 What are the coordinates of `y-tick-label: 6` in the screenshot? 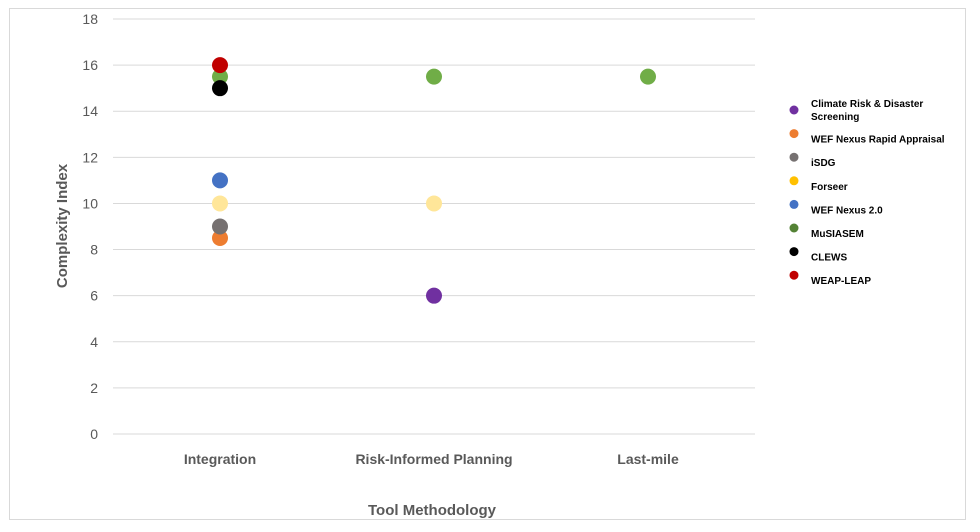 It's located at (94, 296).